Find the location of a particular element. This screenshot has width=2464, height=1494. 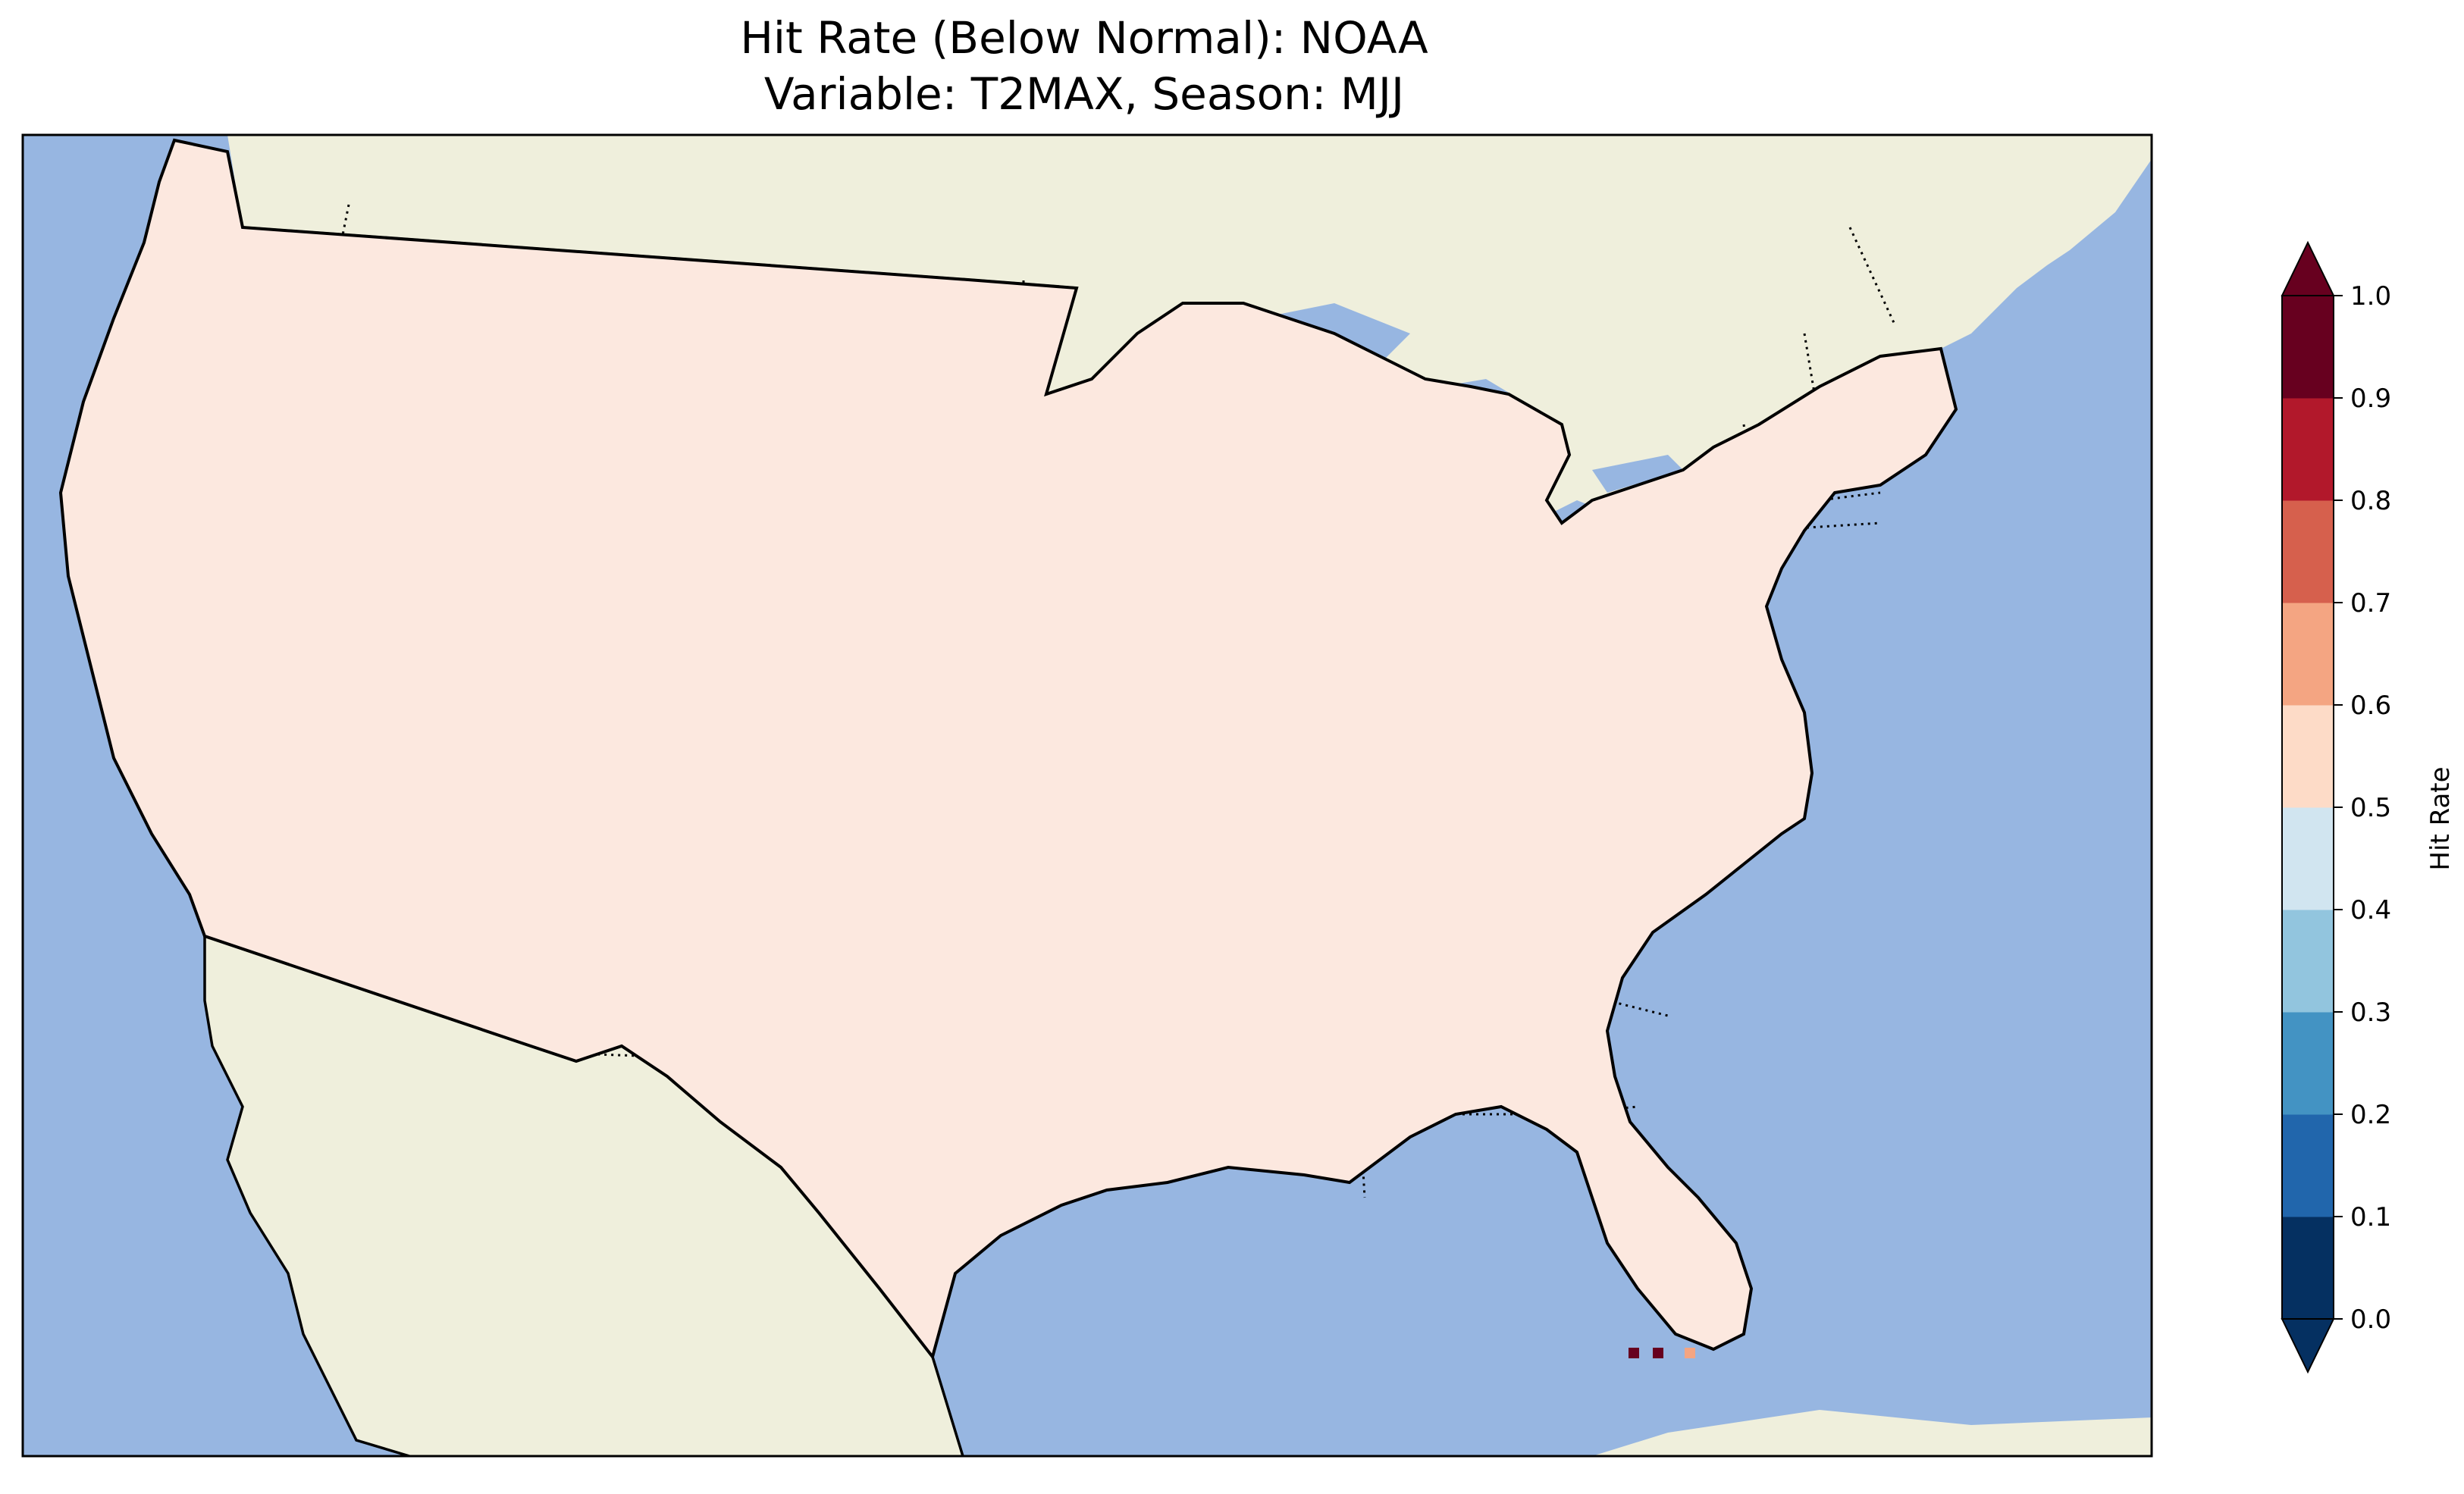

colorbar-tick-label: 0.0 is located at coordinates (2370, 1320).